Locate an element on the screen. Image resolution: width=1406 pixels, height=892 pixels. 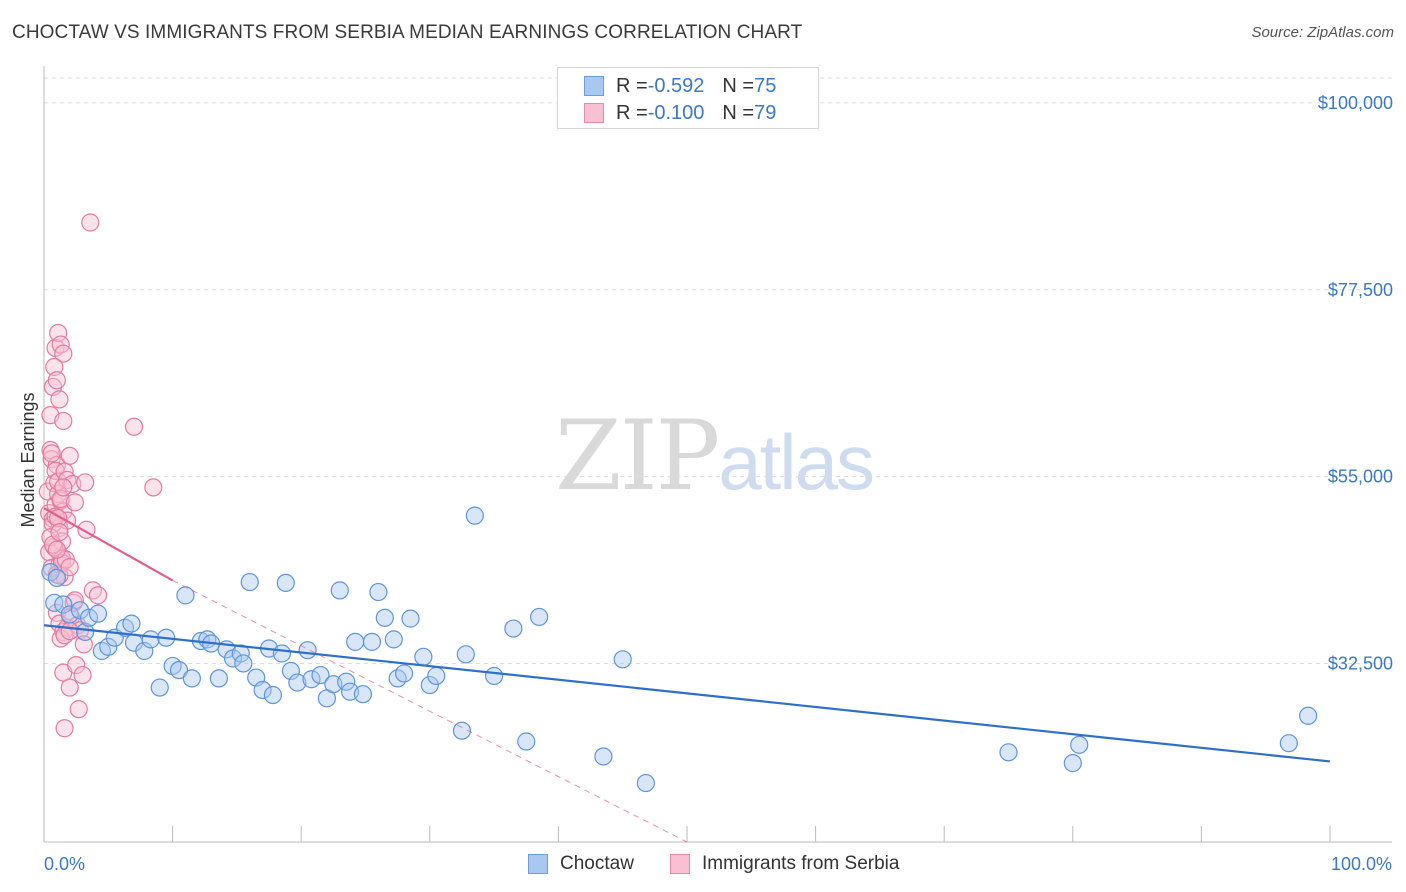
trend-line-serbia is located at coordinates (430, 711).